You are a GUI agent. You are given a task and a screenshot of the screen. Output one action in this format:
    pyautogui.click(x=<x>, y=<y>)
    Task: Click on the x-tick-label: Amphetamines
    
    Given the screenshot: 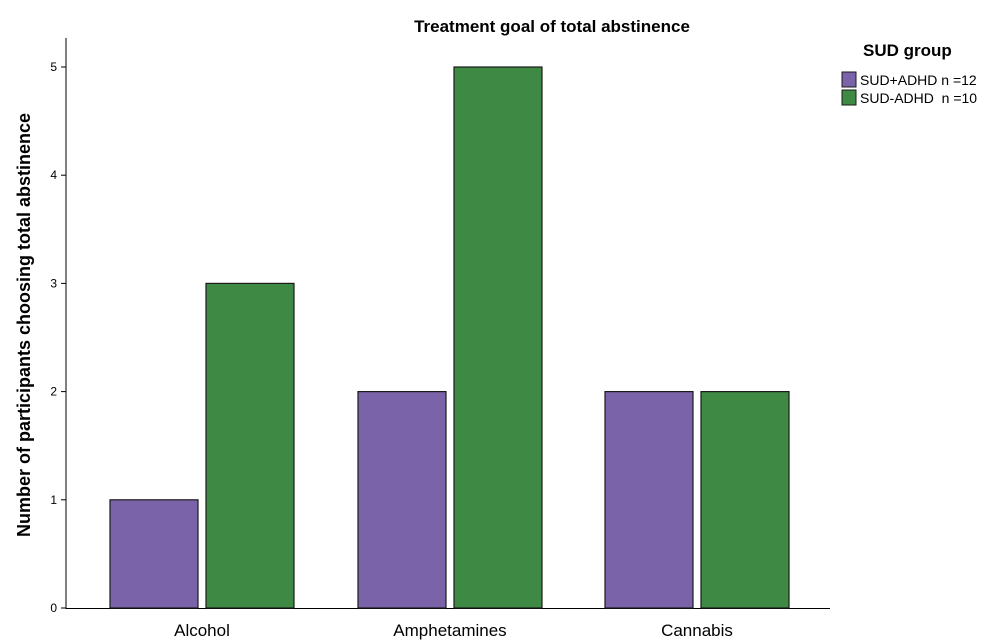 What is the action you would take?
    pyautogui.click(x=449, y=630)
    